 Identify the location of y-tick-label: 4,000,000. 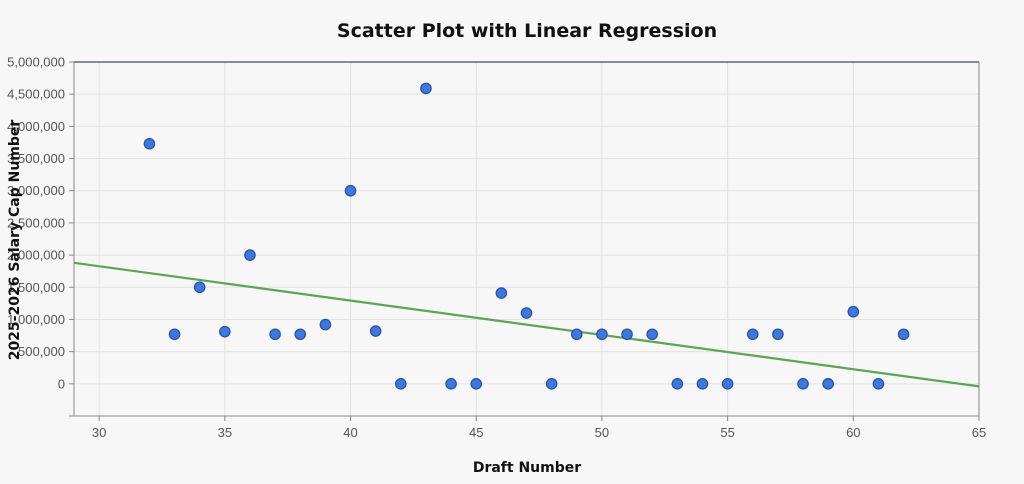
(36, 126).